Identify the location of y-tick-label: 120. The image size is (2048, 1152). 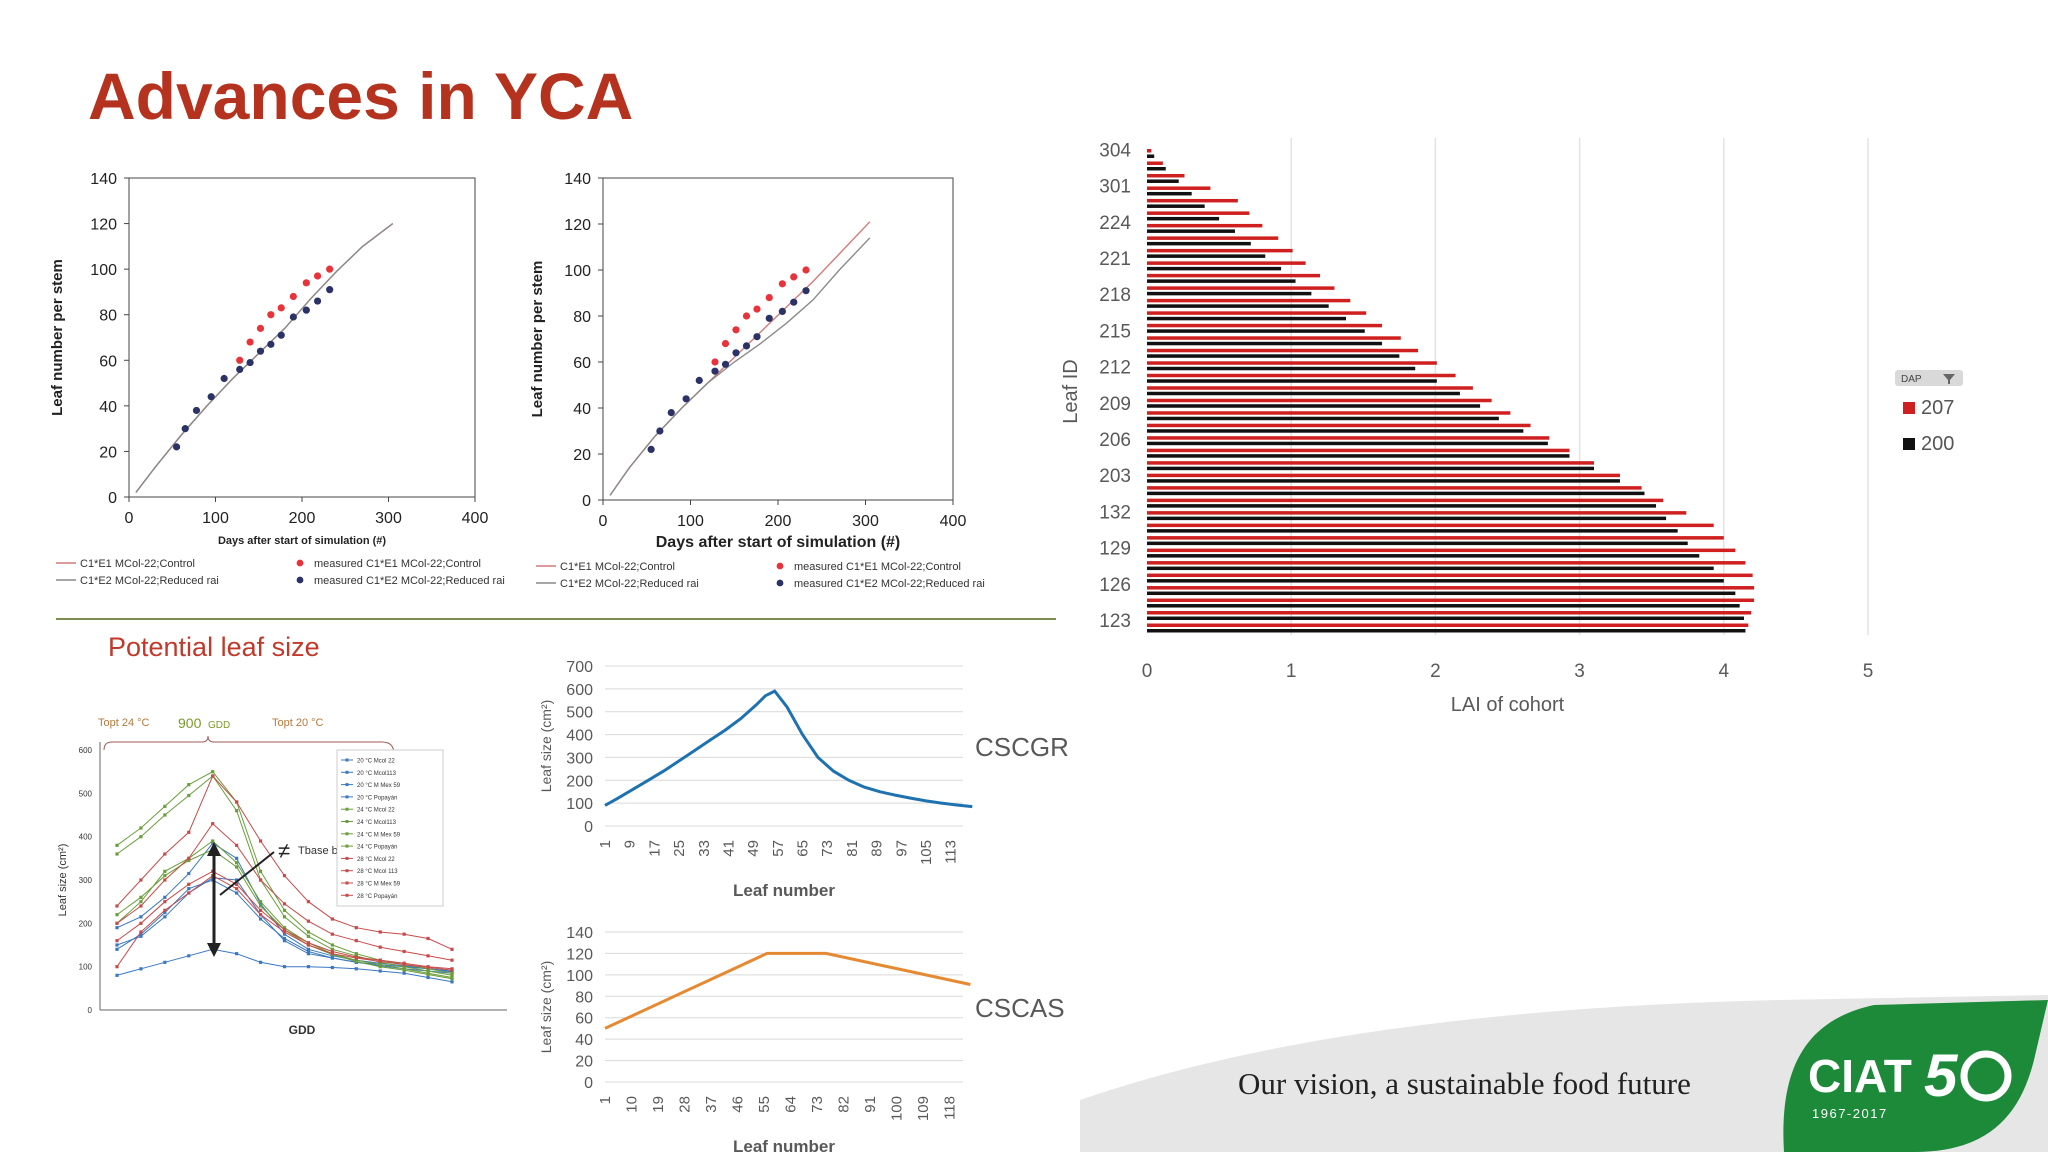
(579, 954).